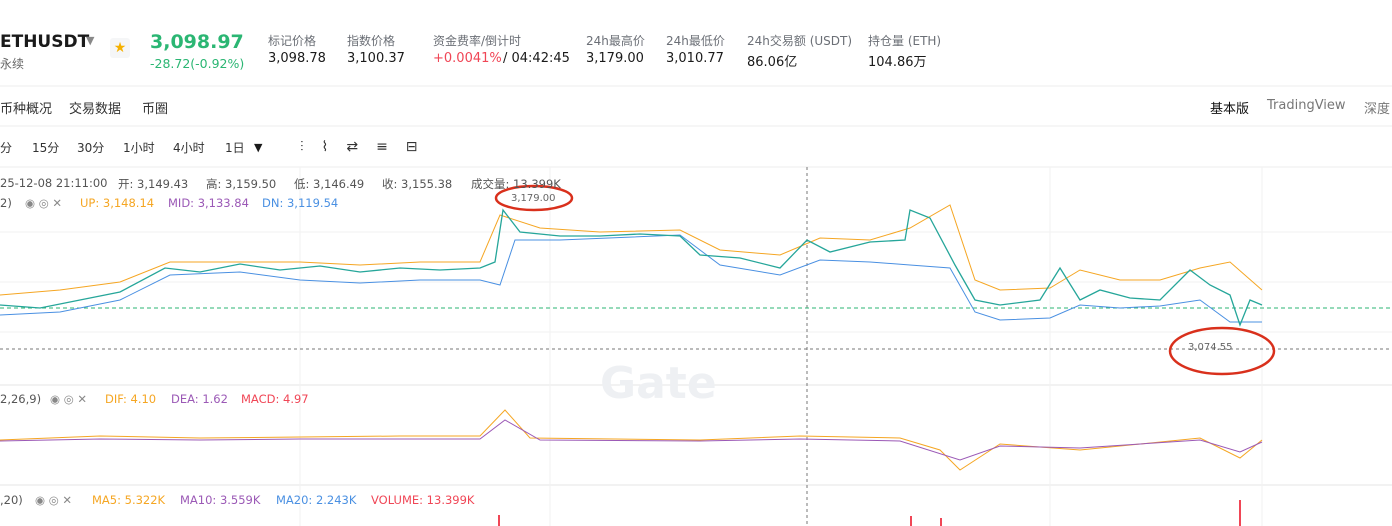 This screenshot has height=526, width=1392. I want to click on stat-label: 持仓量 (ETH), so click(905, 41).